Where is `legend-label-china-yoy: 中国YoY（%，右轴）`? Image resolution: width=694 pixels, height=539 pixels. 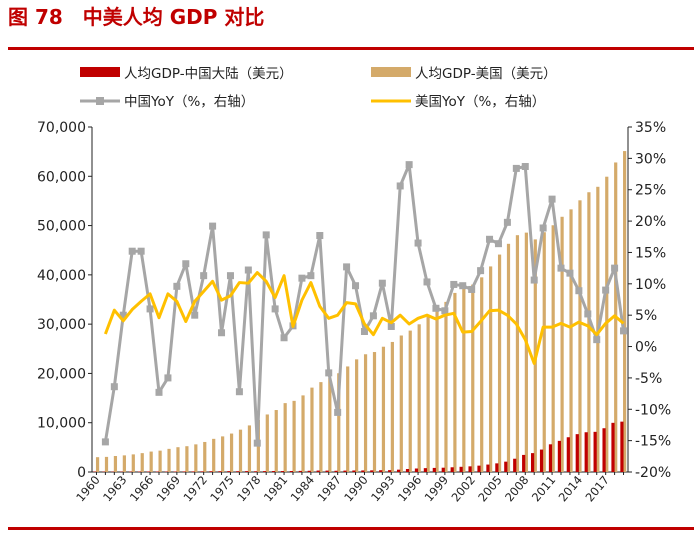
legend-label-china-yoy: 中国YoY（%，右轴） is located at coordinates (189, 102).